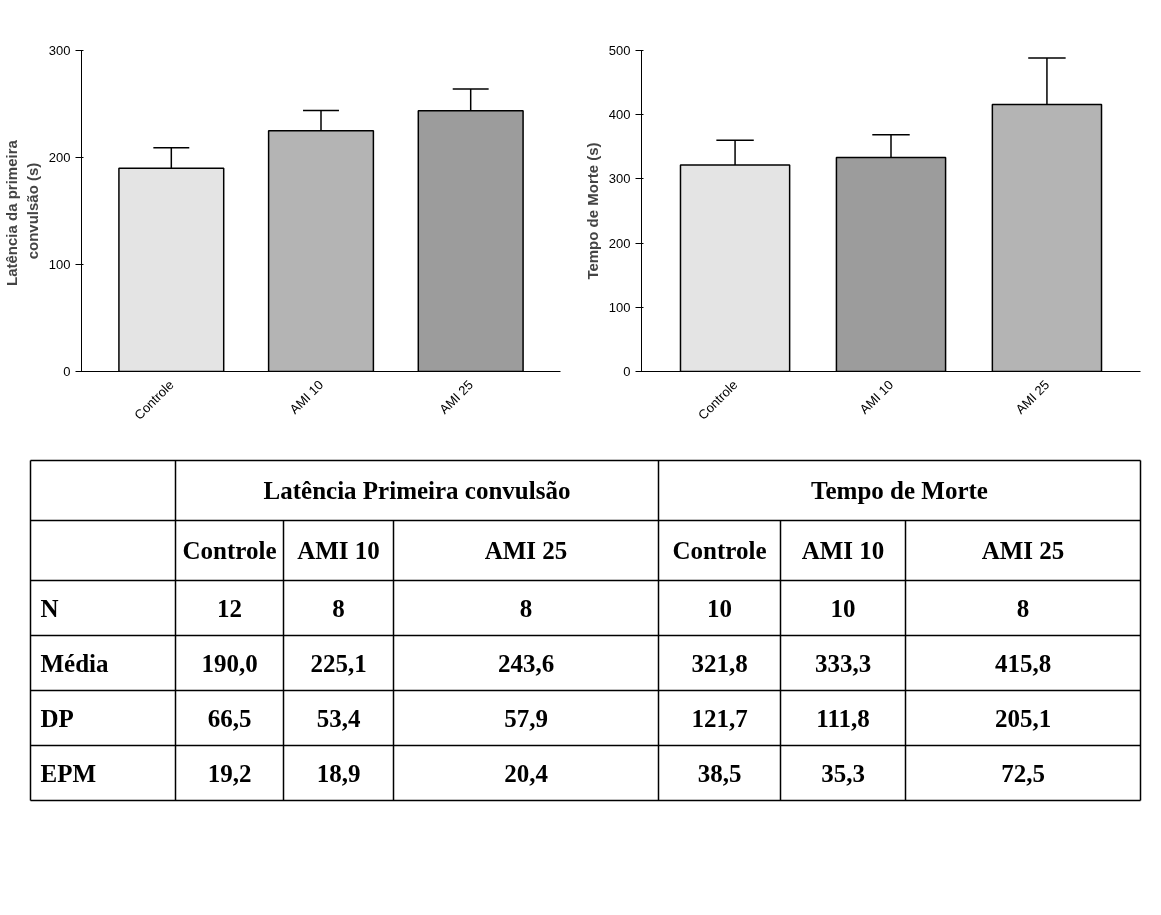 The width and height of the screenshot is (1161, 915). Describe the element at coordinates (22, 213) in the screenshot. I see `y-axis-title: Latência da primeira convulsão (s)` at that location.